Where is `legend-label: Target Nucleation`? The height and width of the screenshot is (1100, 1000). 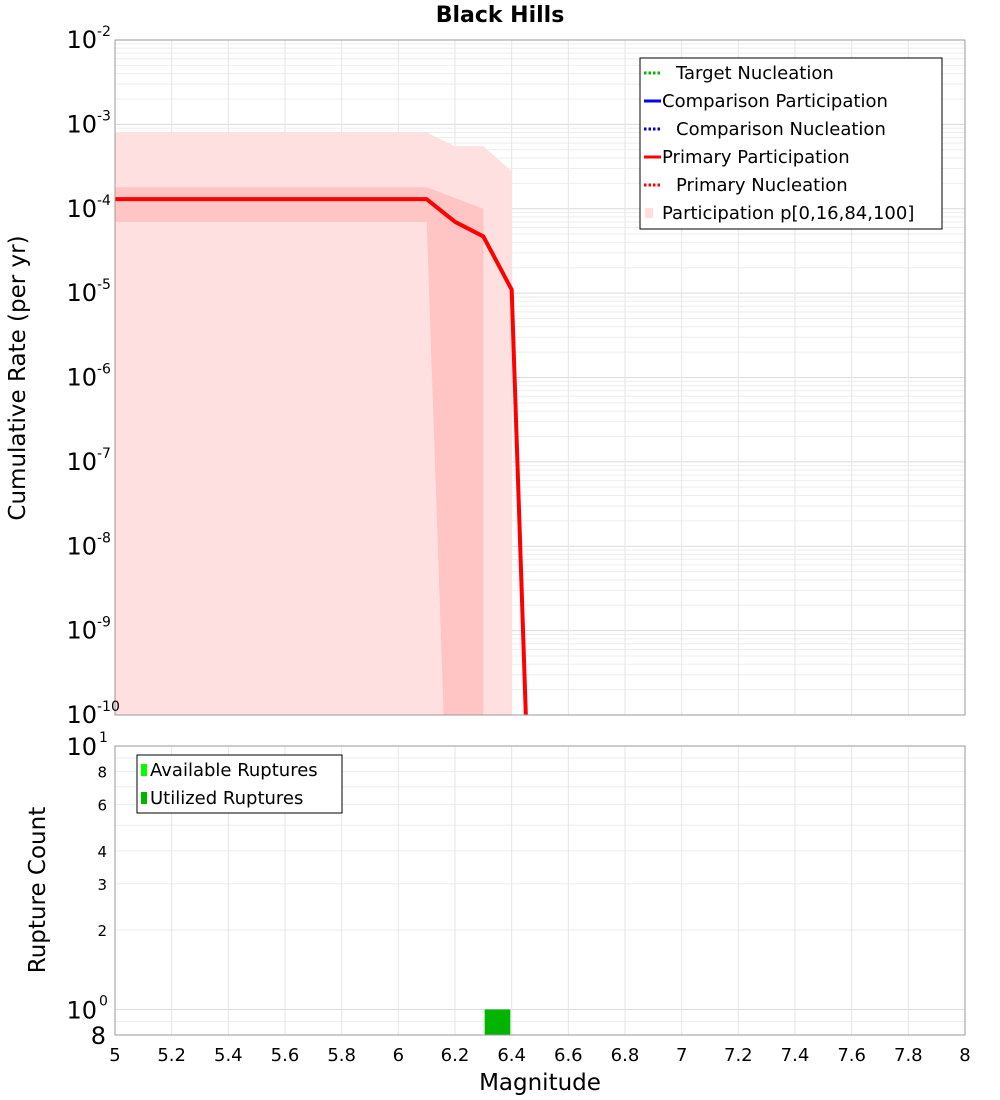
legend-label: Target Nucleation is located at coordinates (754, 73).